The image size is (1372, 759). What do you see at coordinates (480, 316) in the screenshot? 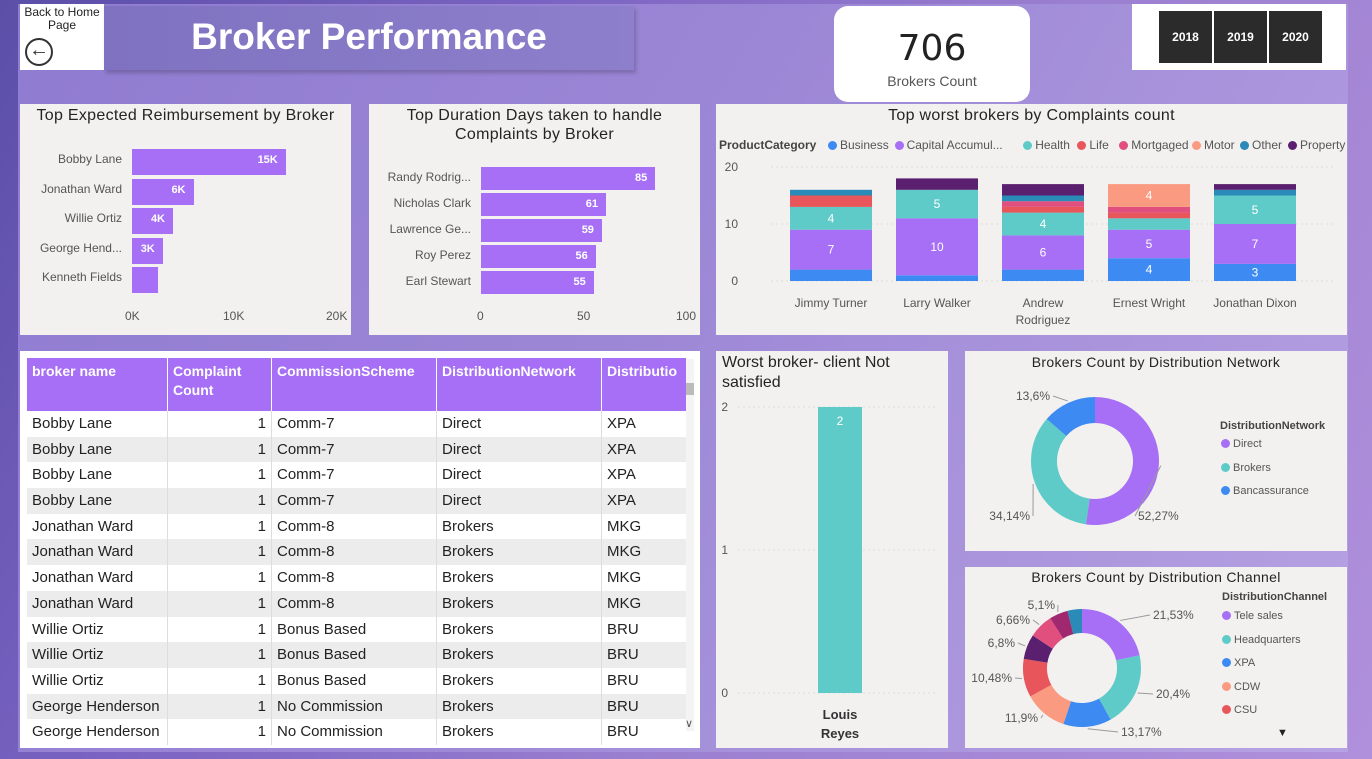
I see `x-tick: 0` at bounding box center [480, 316].